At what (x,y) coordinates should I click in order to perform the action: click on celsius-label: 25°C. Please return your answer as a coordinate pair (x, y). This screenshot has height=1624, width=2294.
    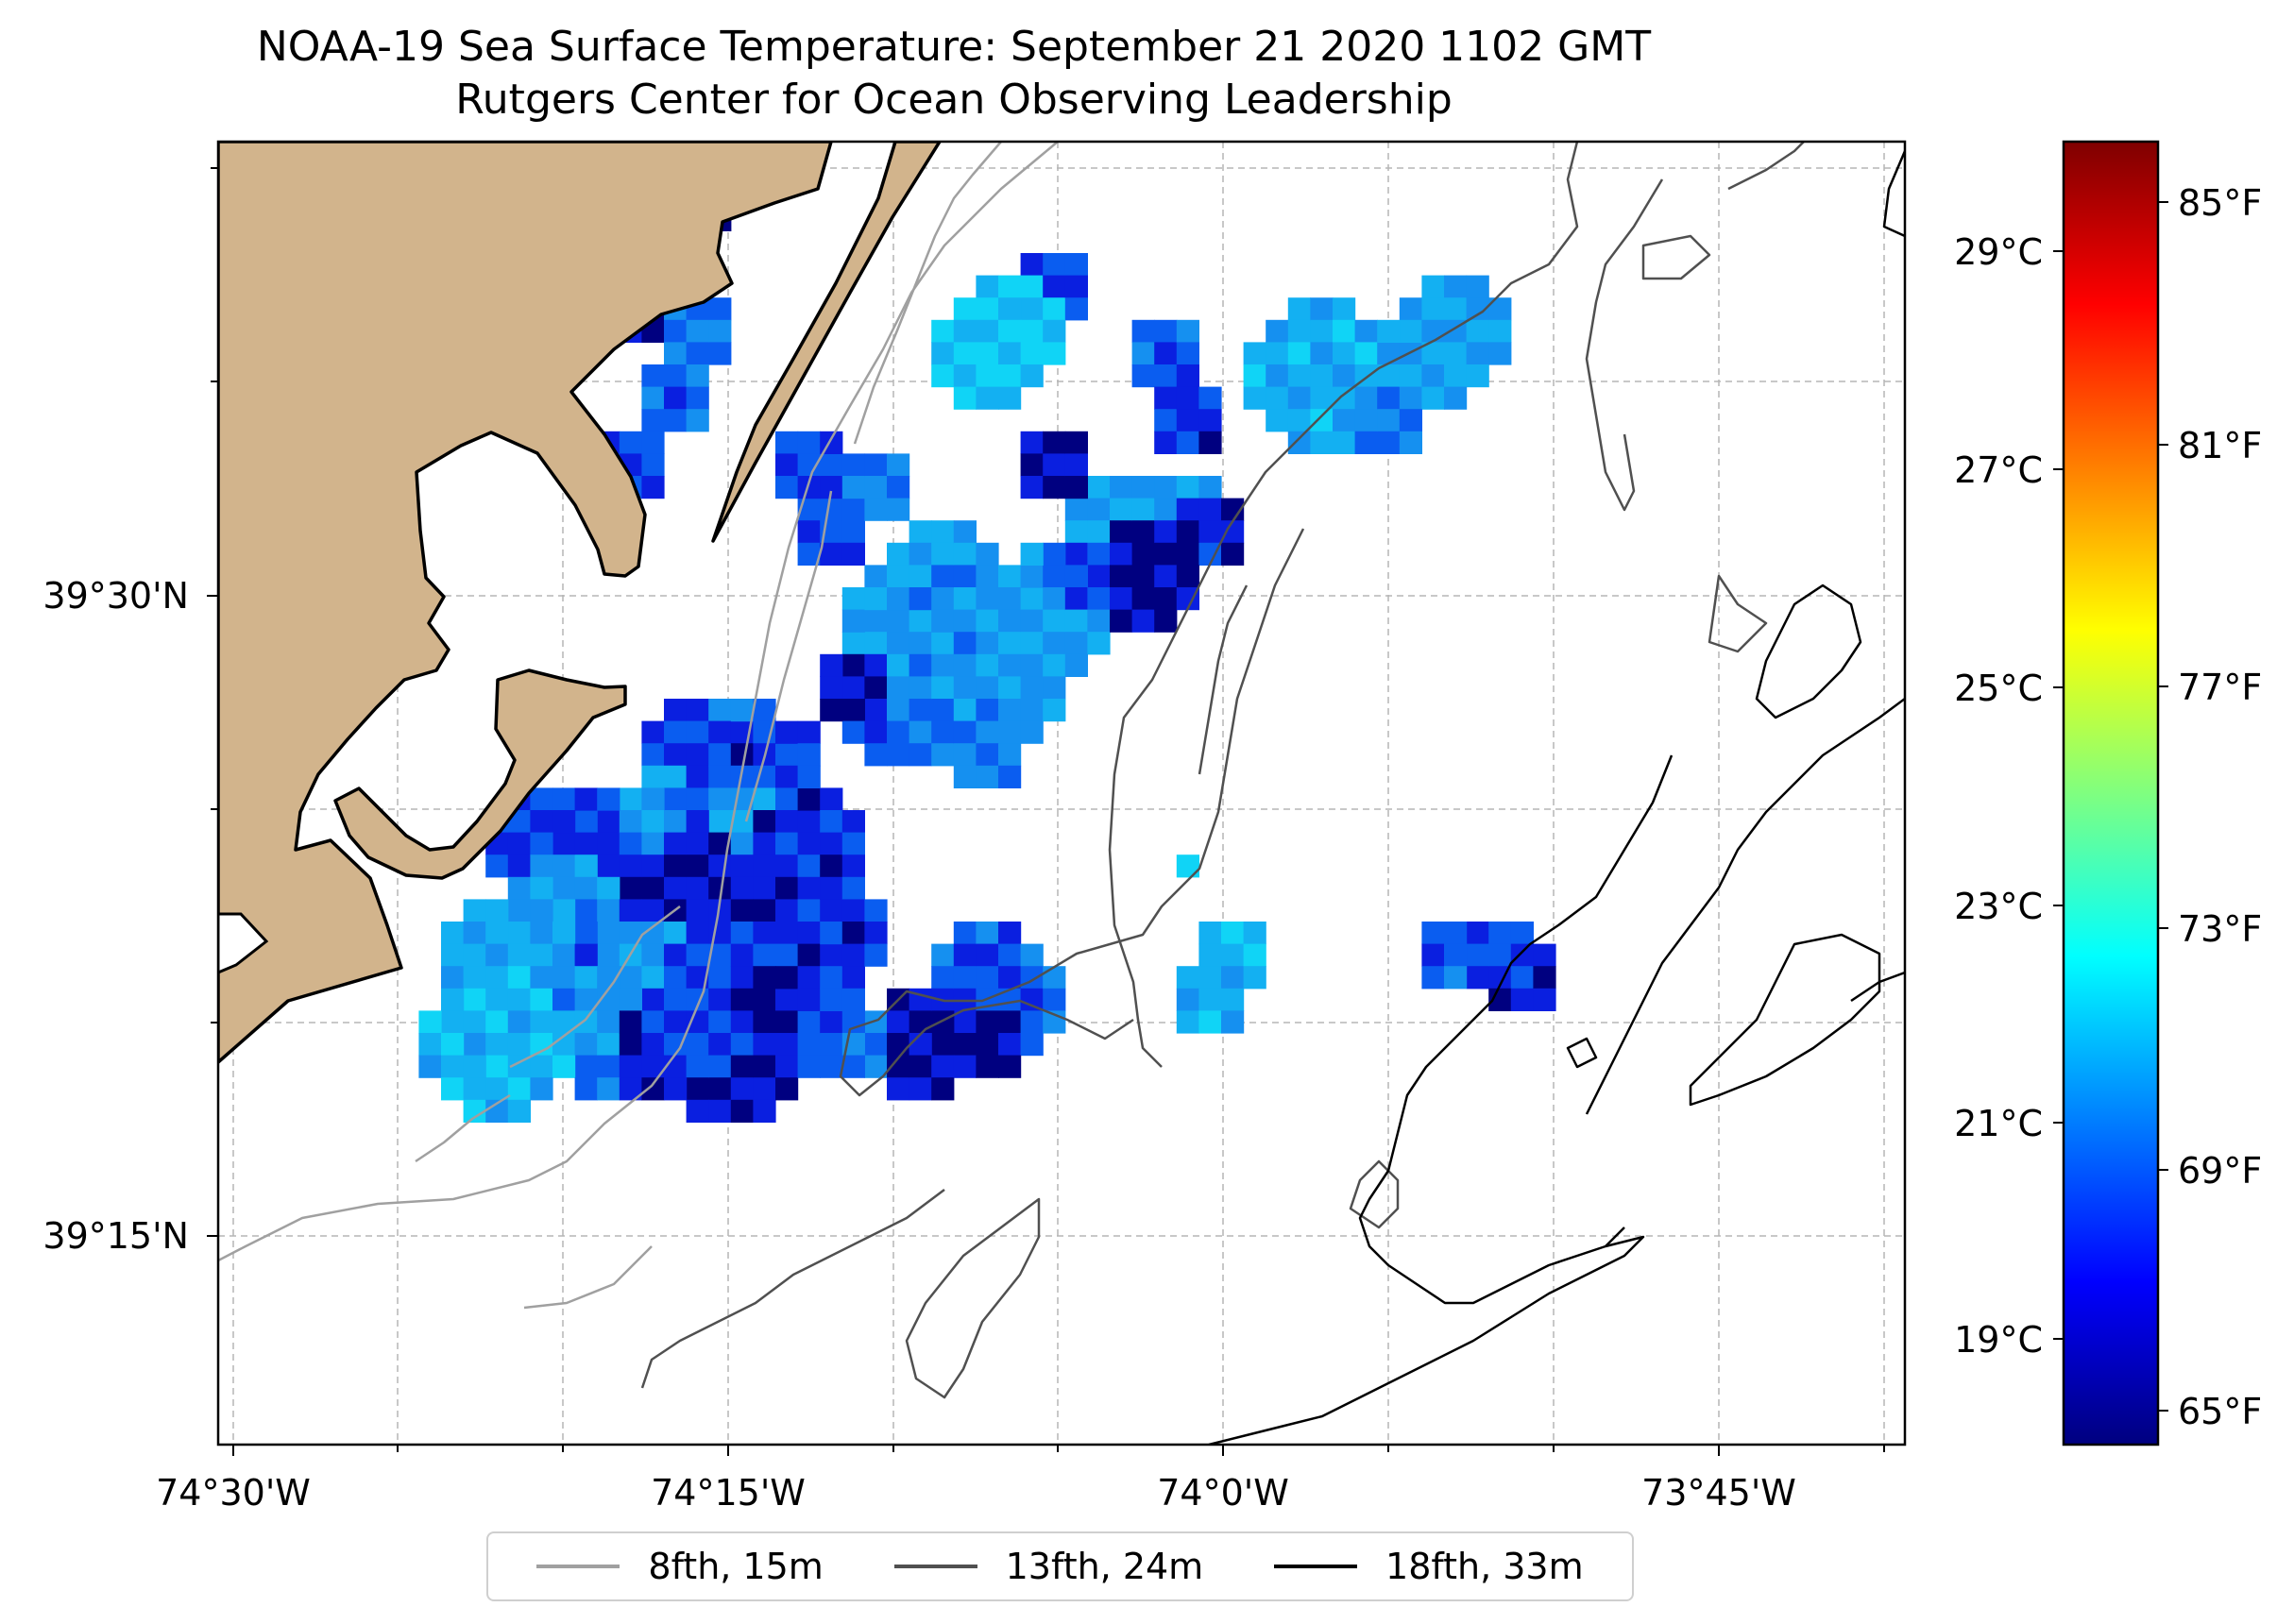
    Looking at the image, I should click on (1998, 688).